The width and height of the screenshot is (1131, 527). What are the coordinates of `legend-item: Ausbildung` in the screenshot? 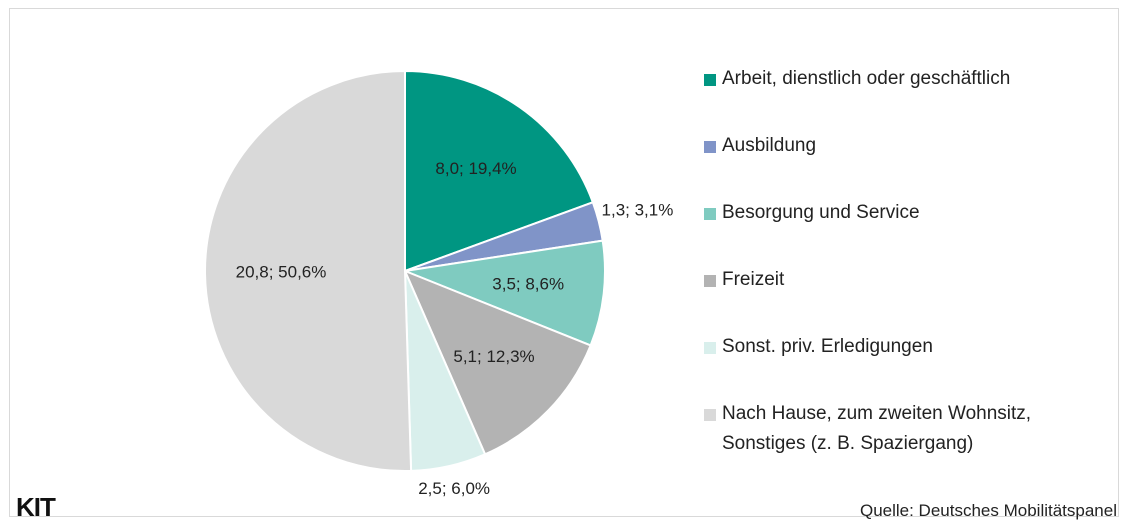 It's located at (909, 164).